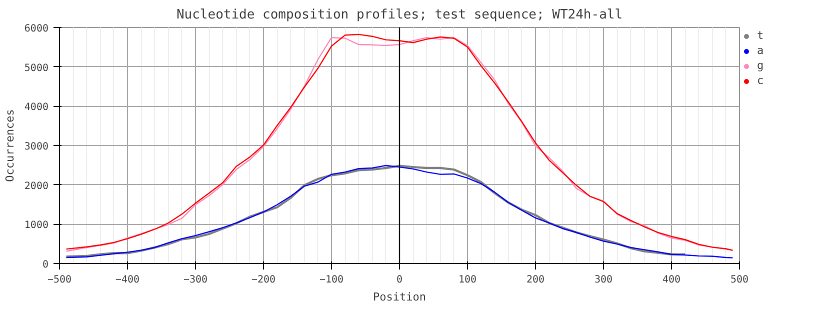 This screenshot has width=828, height=328. Describe the element at coordinates (127, 280) in the screenshot. I see `x-tick-label: −400` at that location.